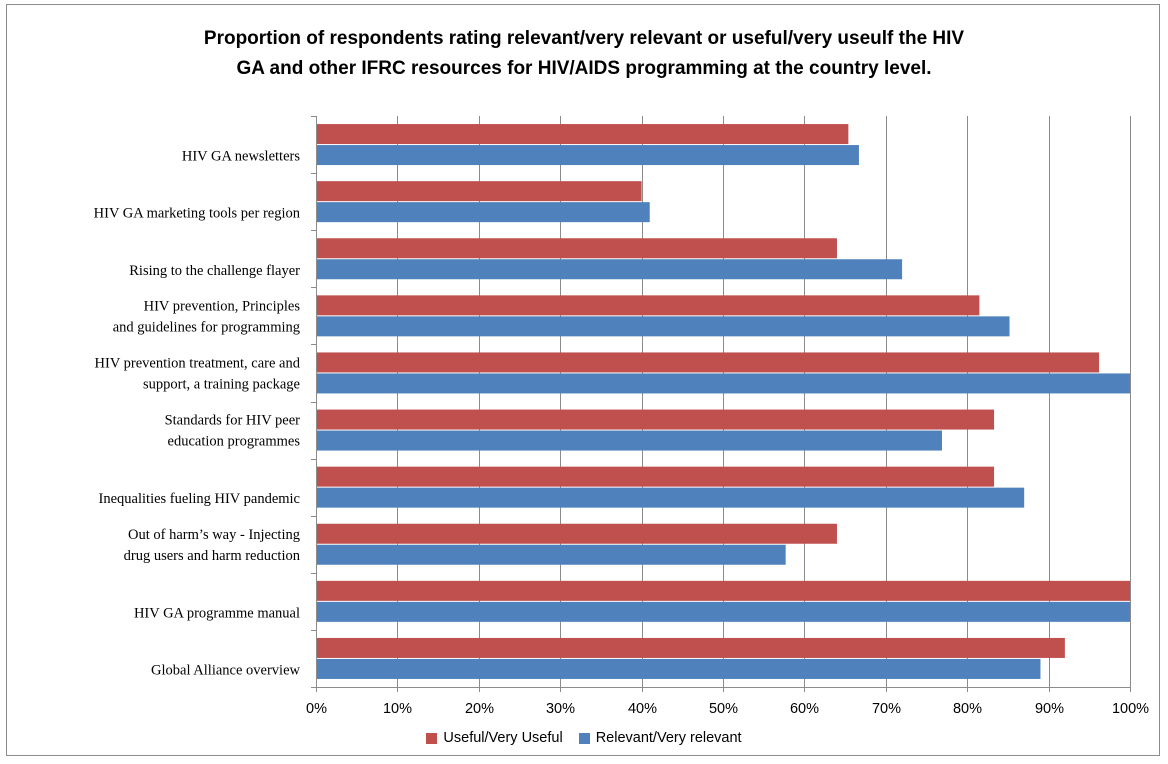  I want to click on x-tick-label: 60%, so click(804, 709).